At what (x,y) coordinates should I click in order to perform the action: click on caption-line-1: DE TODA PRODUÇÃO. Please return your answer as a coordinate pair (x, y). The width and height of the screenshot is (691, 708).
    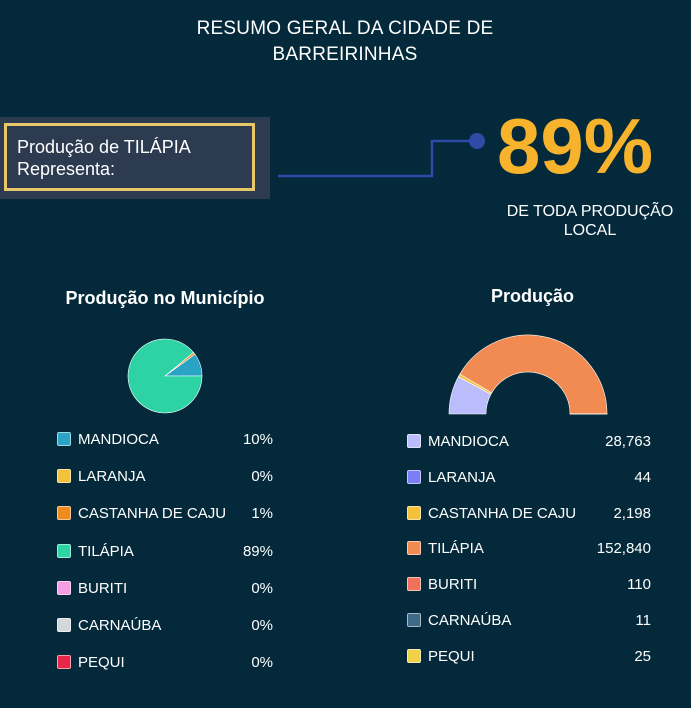
    Looking at the image, I should click on (590, 211).